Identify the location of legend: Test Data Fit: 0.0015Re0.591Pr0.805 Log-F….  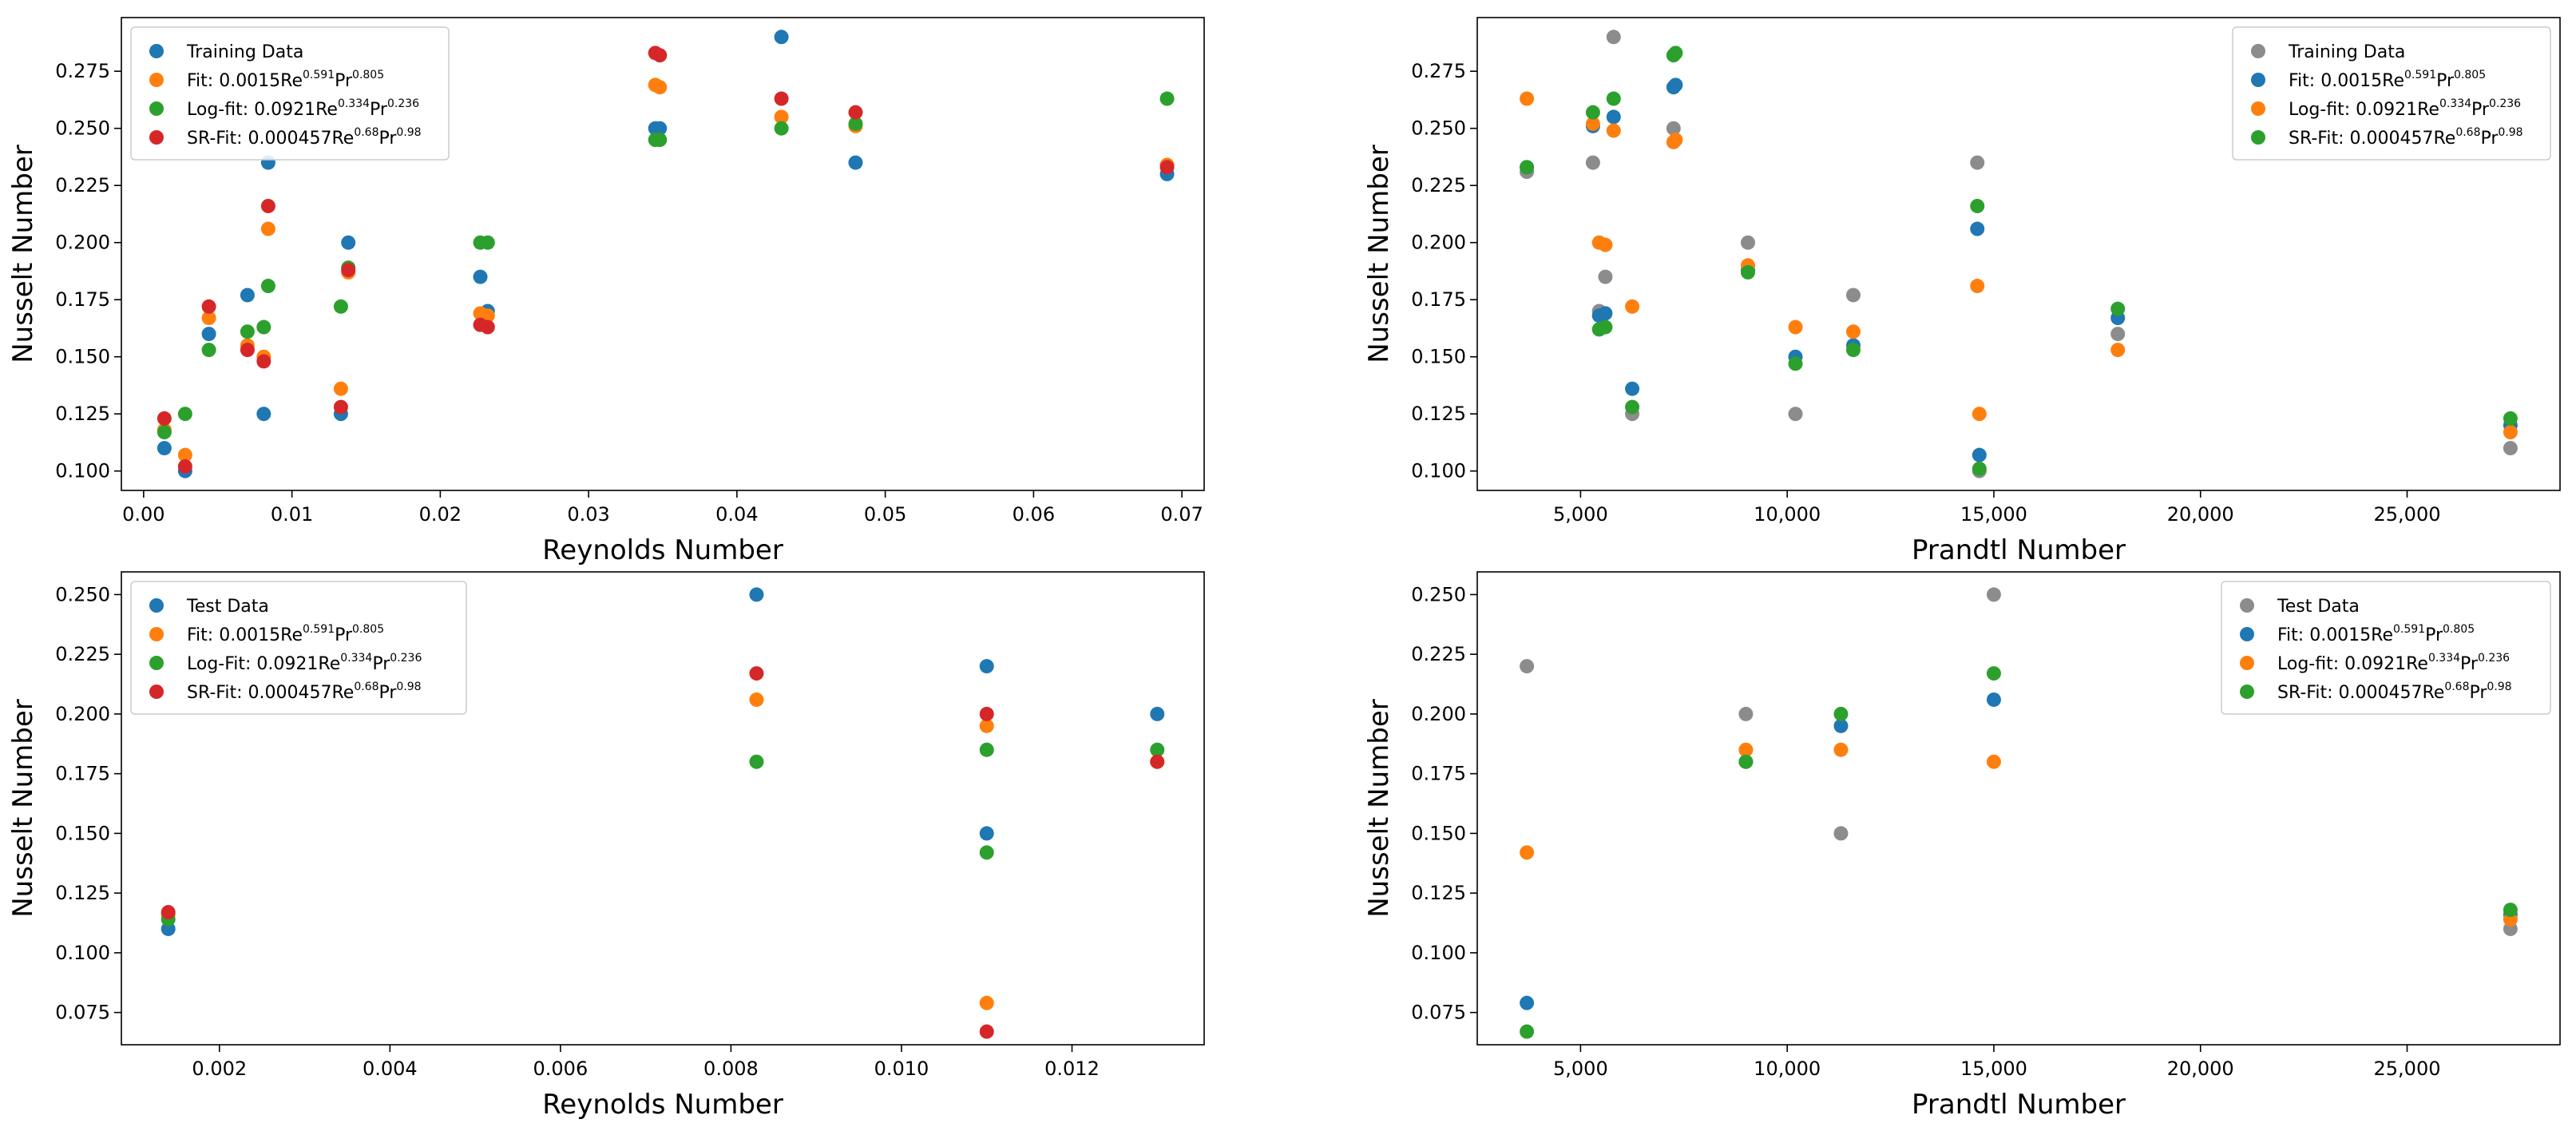
(298, 648).